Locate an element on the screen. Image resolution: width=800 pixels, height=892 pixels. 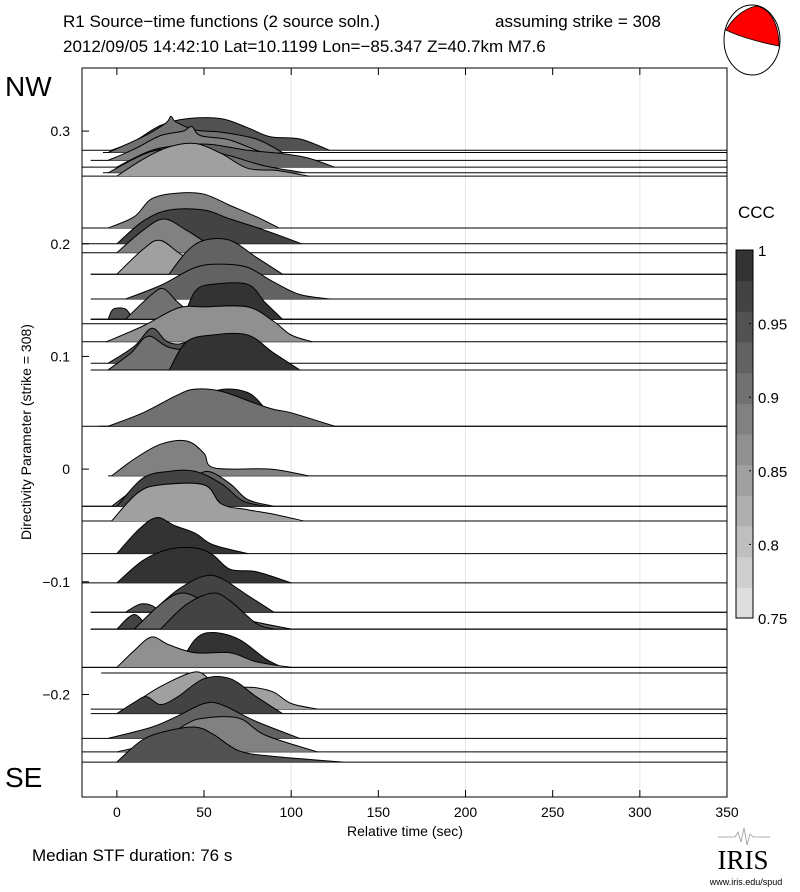
x-tick-label: 0 is located at coordinates (117, 812).